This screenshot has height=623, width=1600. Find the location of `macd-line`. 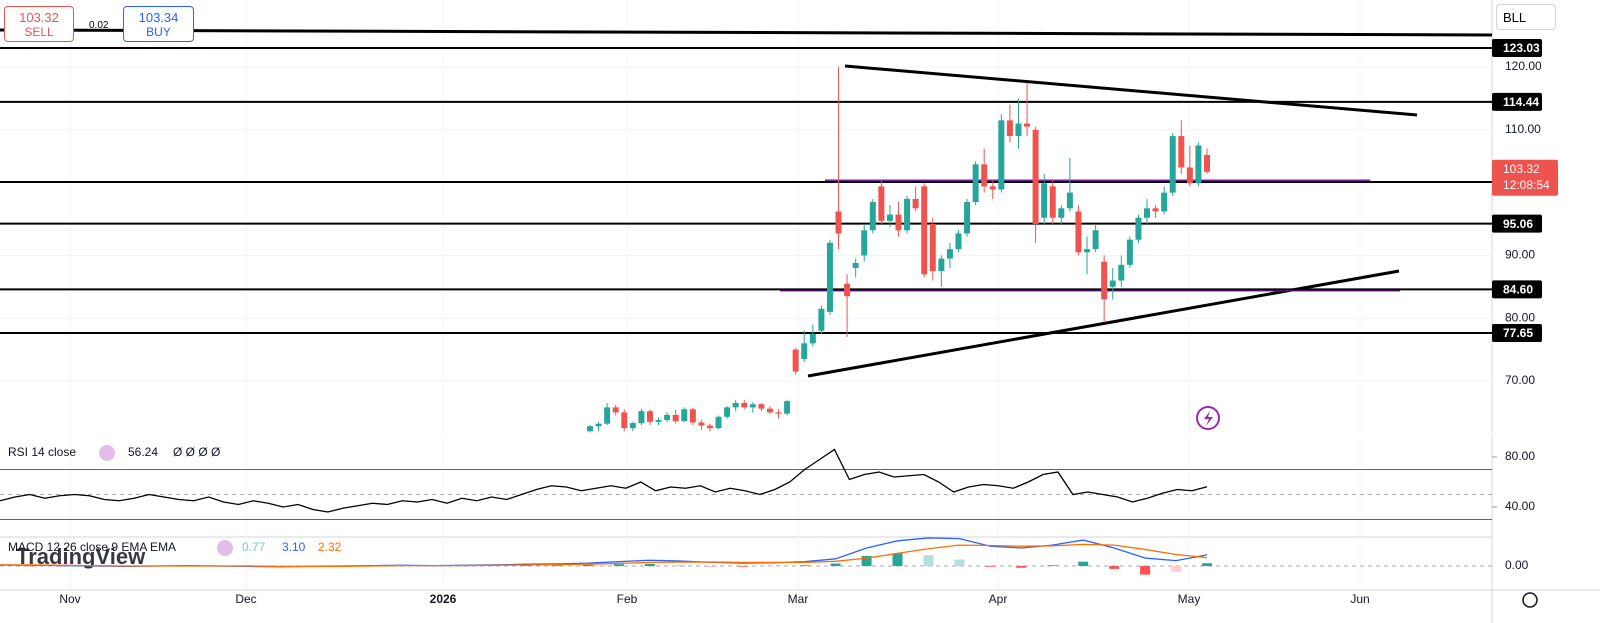

macd-line is located at coordinates (604, 552).